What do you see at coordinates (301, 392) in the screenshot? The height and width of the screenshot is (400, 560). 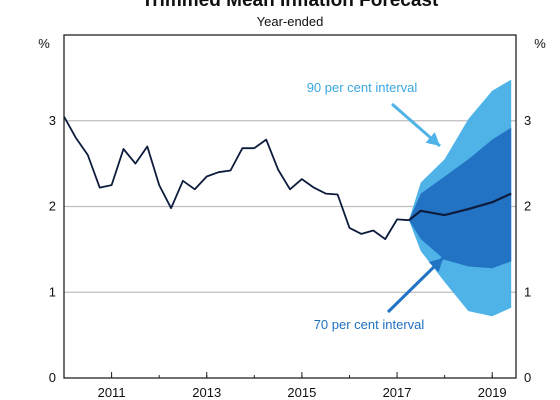 I see `xtick-label-2: 2015` at bounding box center [301, 392].